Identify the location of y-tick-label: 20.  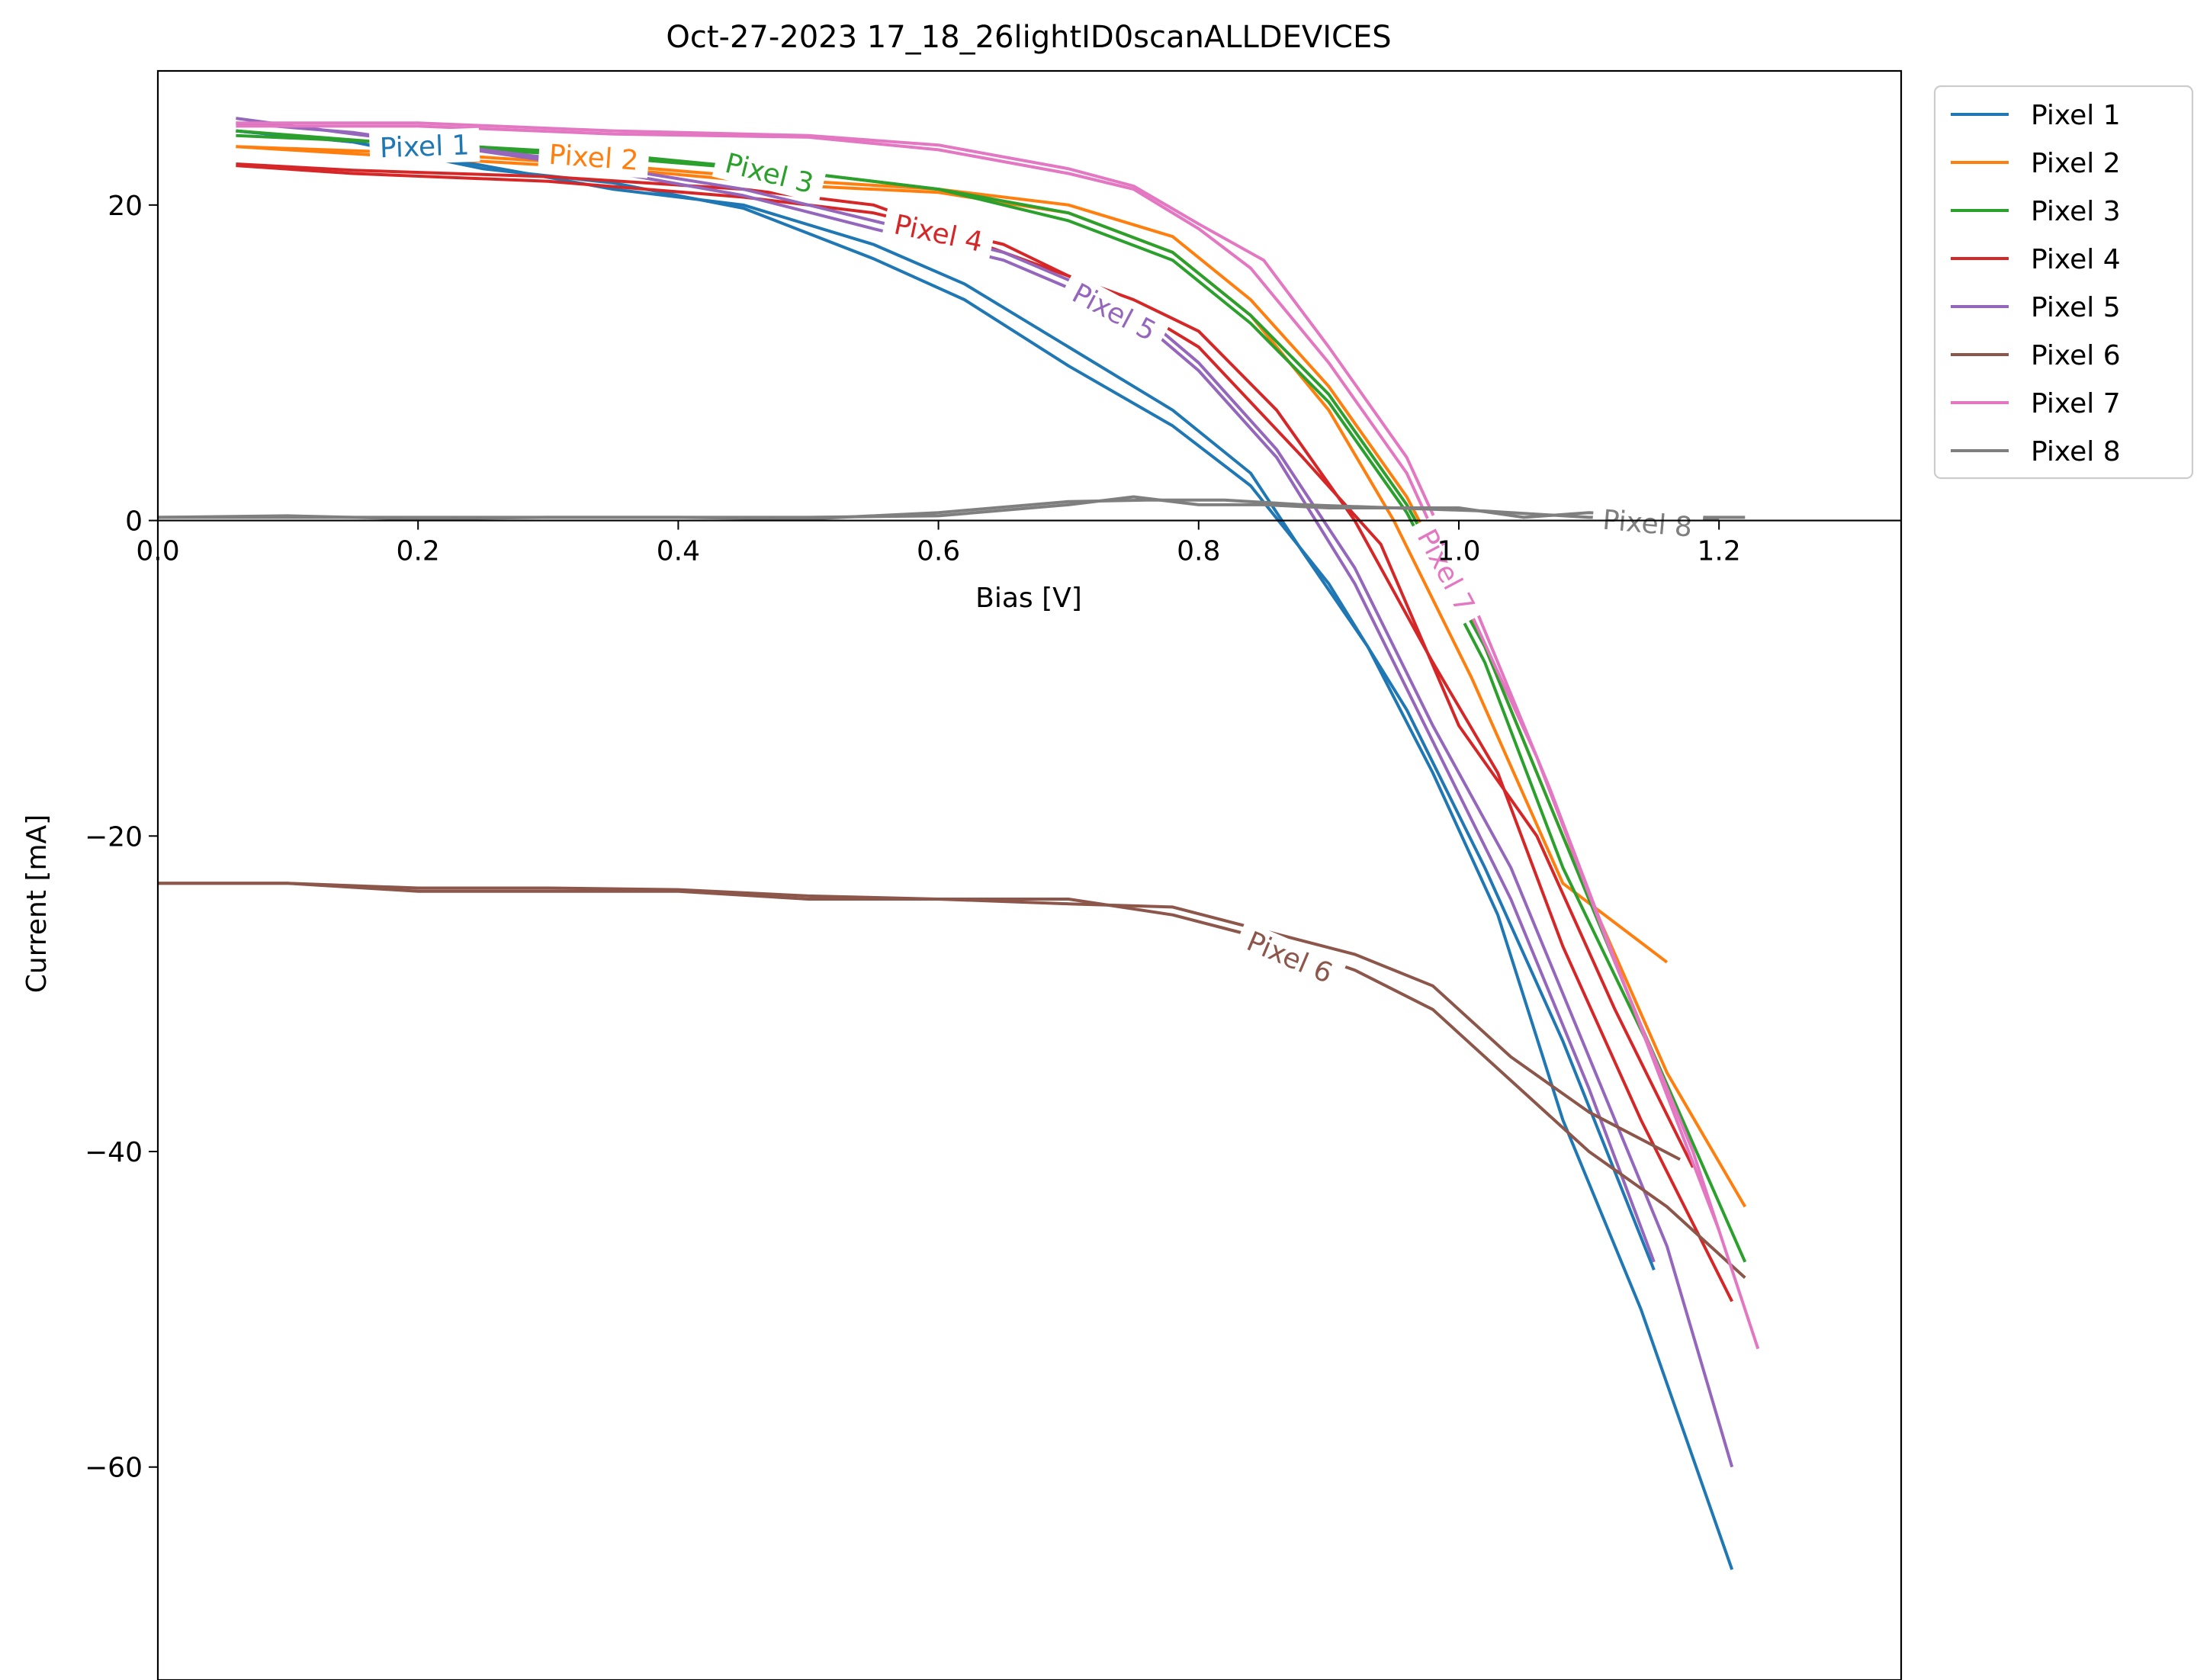
(125, 206).